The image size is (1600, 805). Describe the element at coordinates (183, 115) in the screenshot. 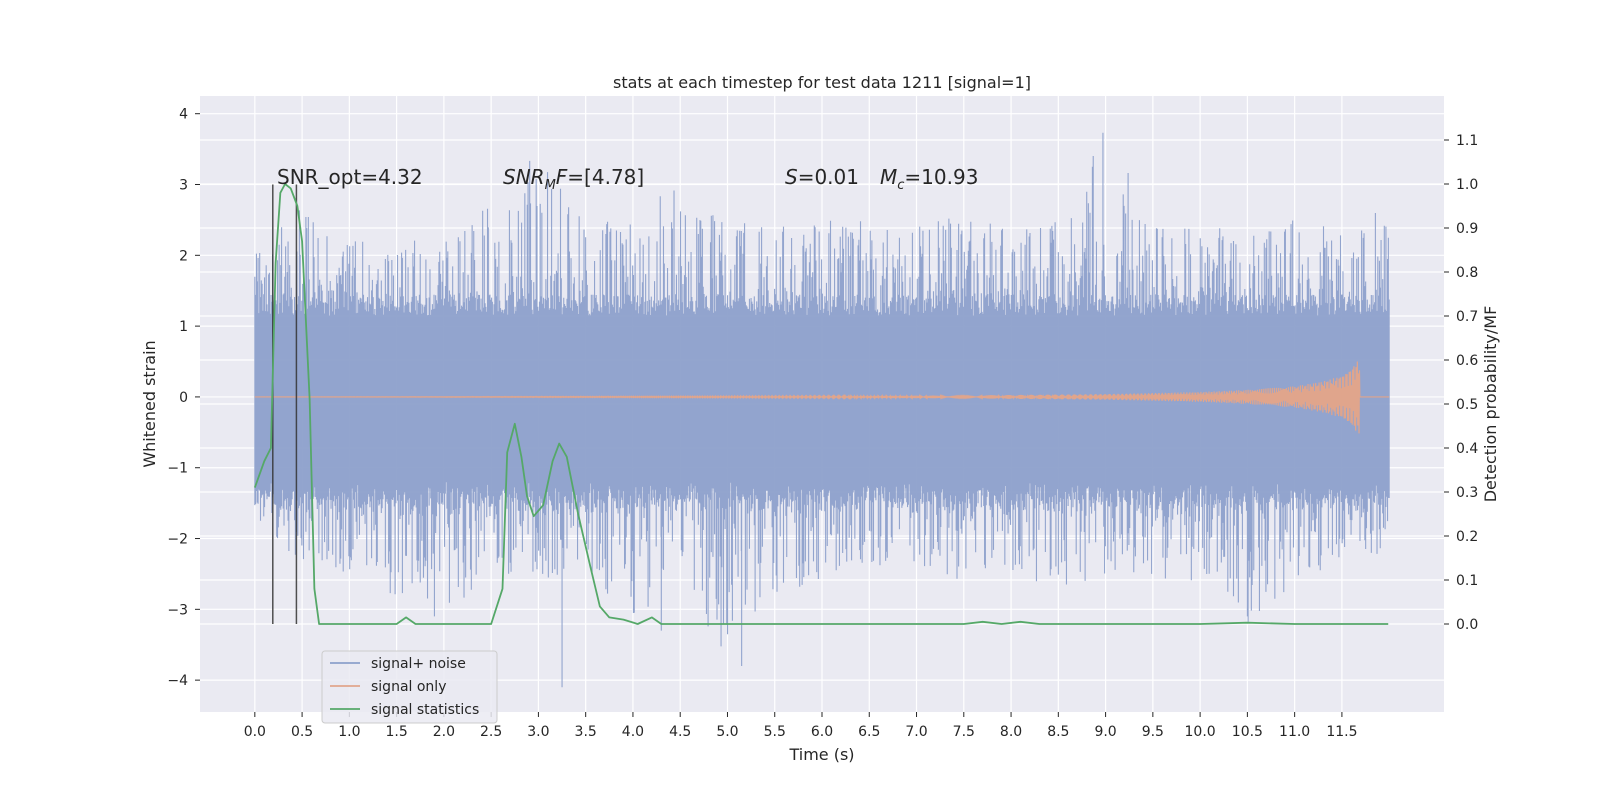

I see `y-tick-label: 4` at that location.